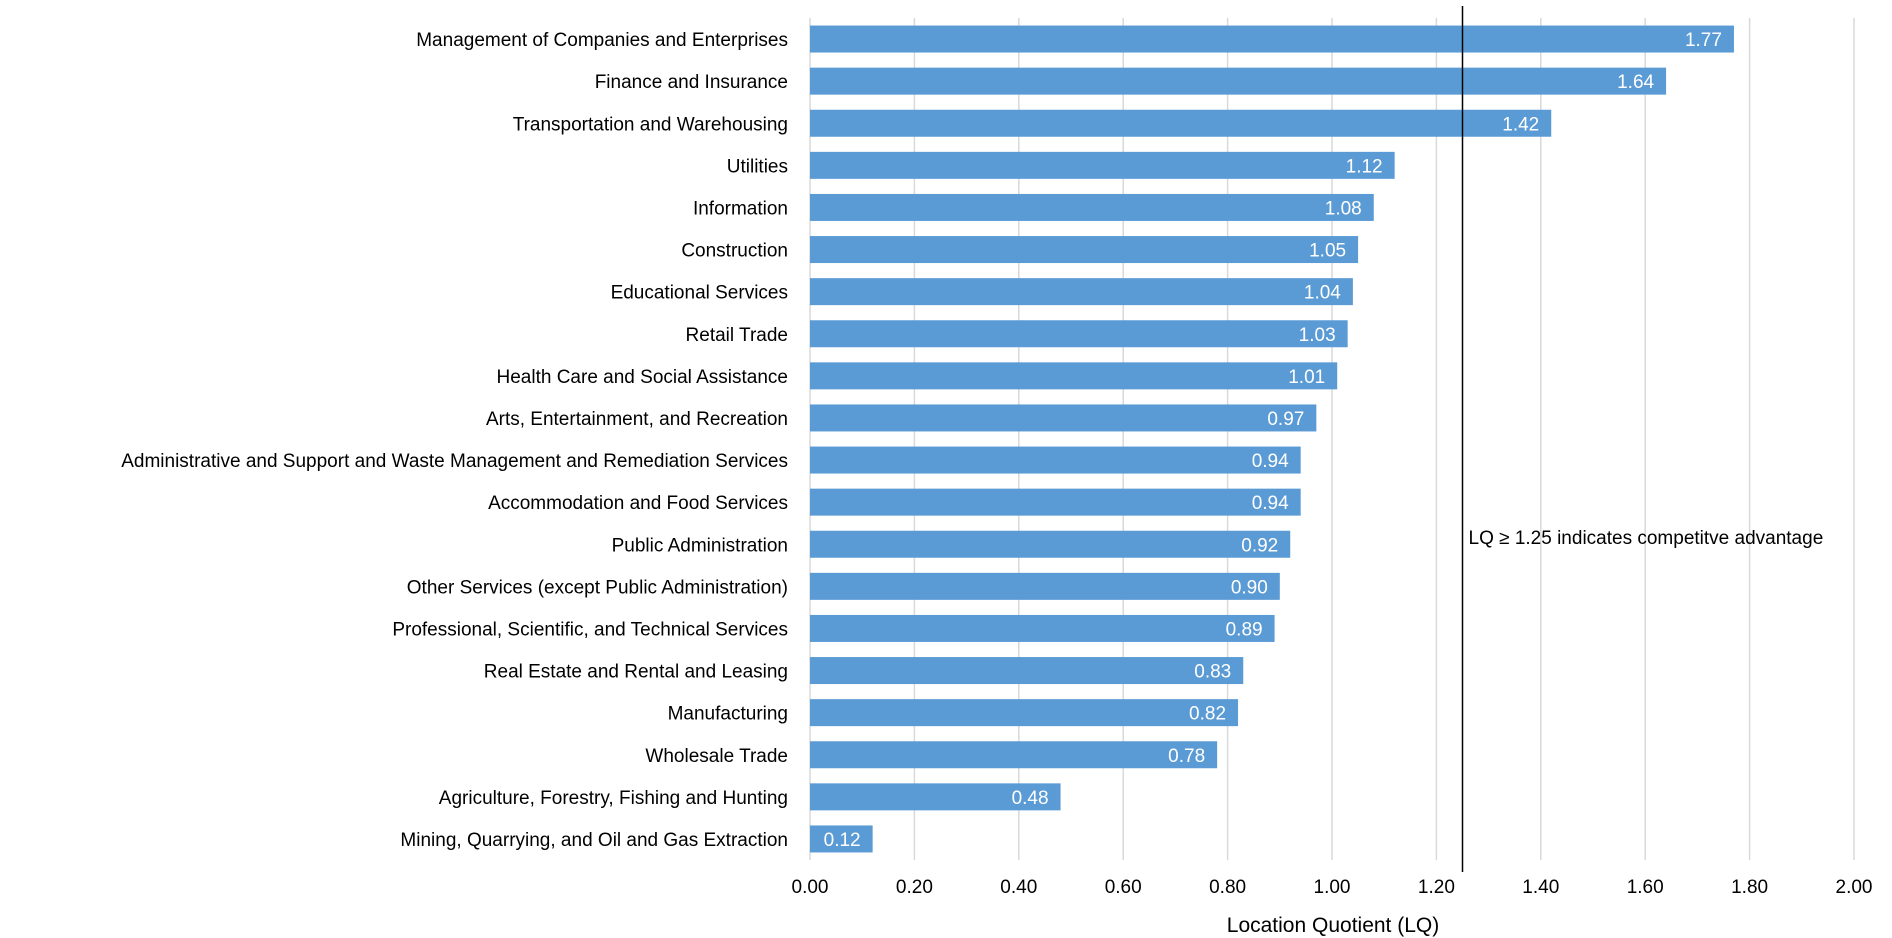 This screenshot has width=1892, height=938. I want to click on data-label: 0.12, so click(842, 840).